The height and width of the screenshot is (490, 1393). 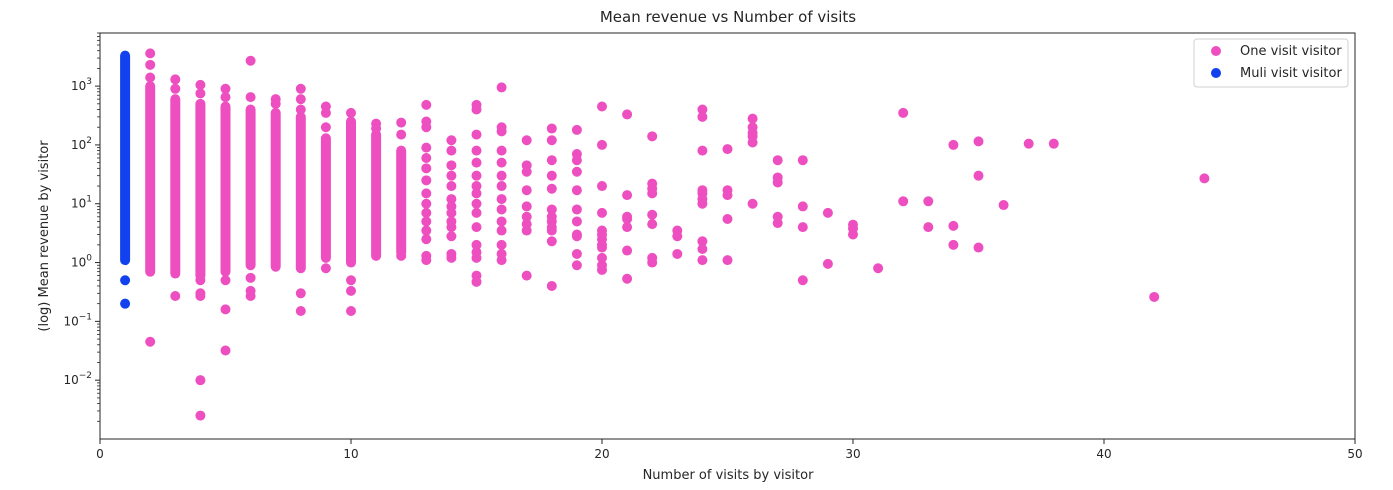 What do you see at coordinates (44, 236) in the screenshot?
I see `y-axis-label: (log) Mean revenue by visitor` at bounding box center [44, 236].